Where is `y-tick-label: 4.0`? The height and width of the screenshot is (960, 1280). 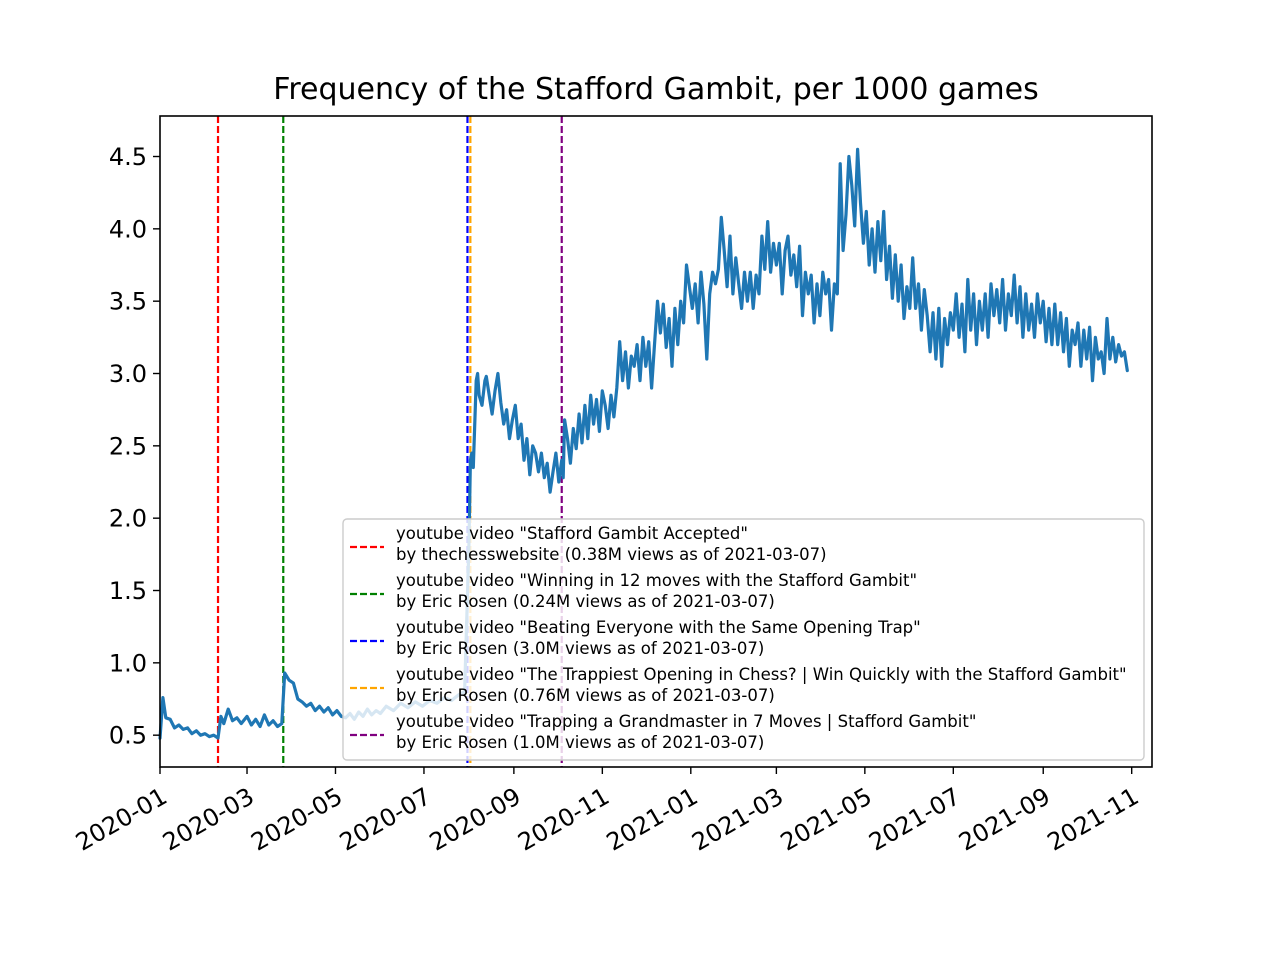 y-tick-label: 4.0 is located at coordinates (128, 229).